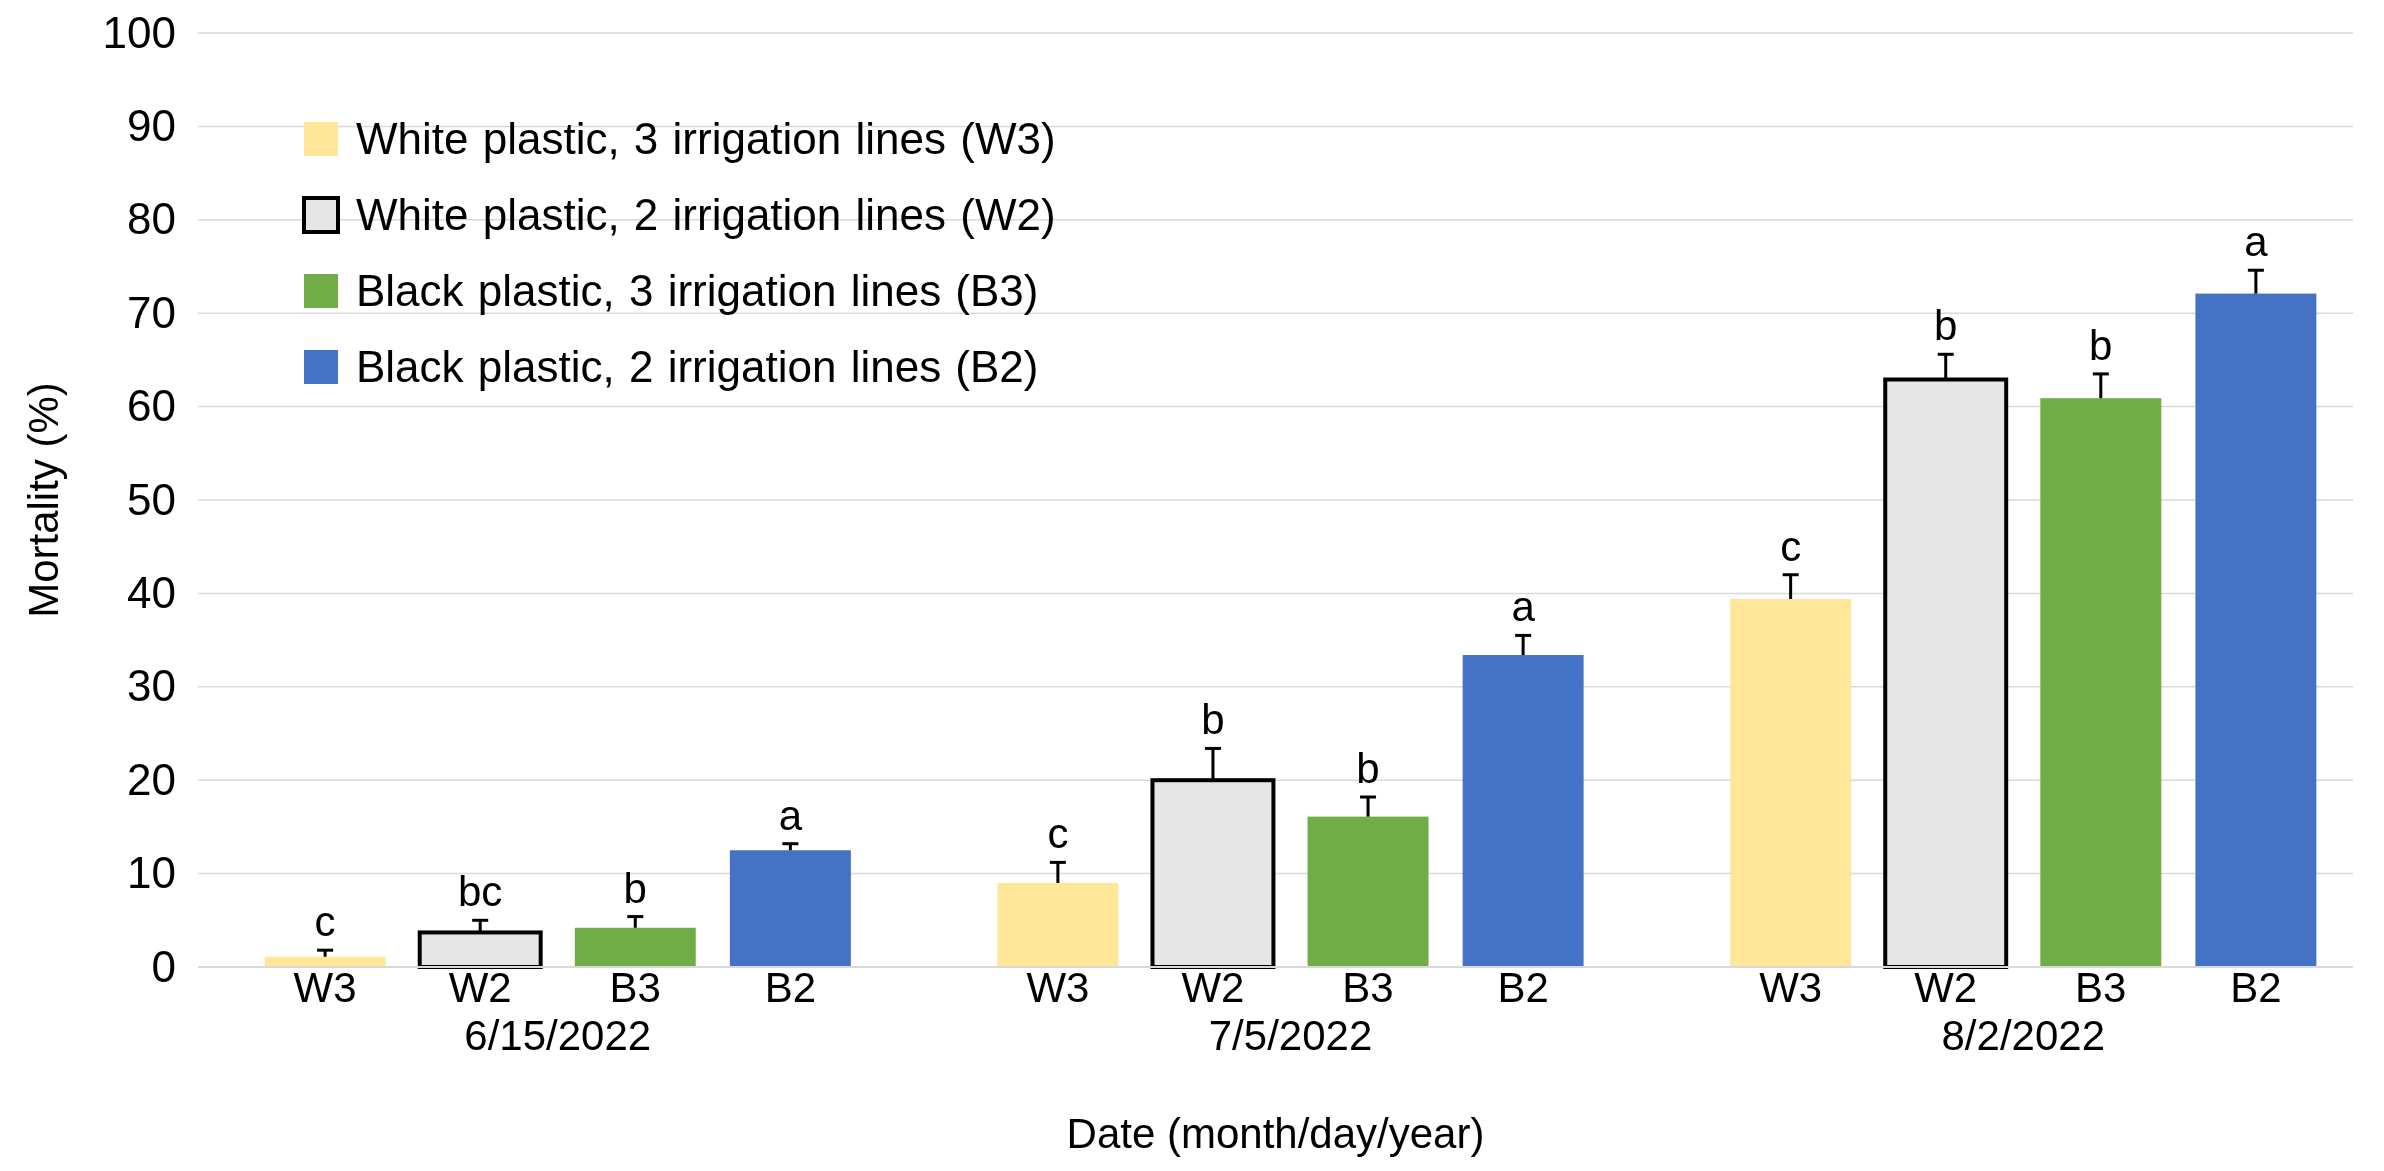 The width and height of the screenshot is (2384, 1171). Describe the element at coordinates (151, 592) in the screenshot. I see `y-tick-label: 40` at that location.